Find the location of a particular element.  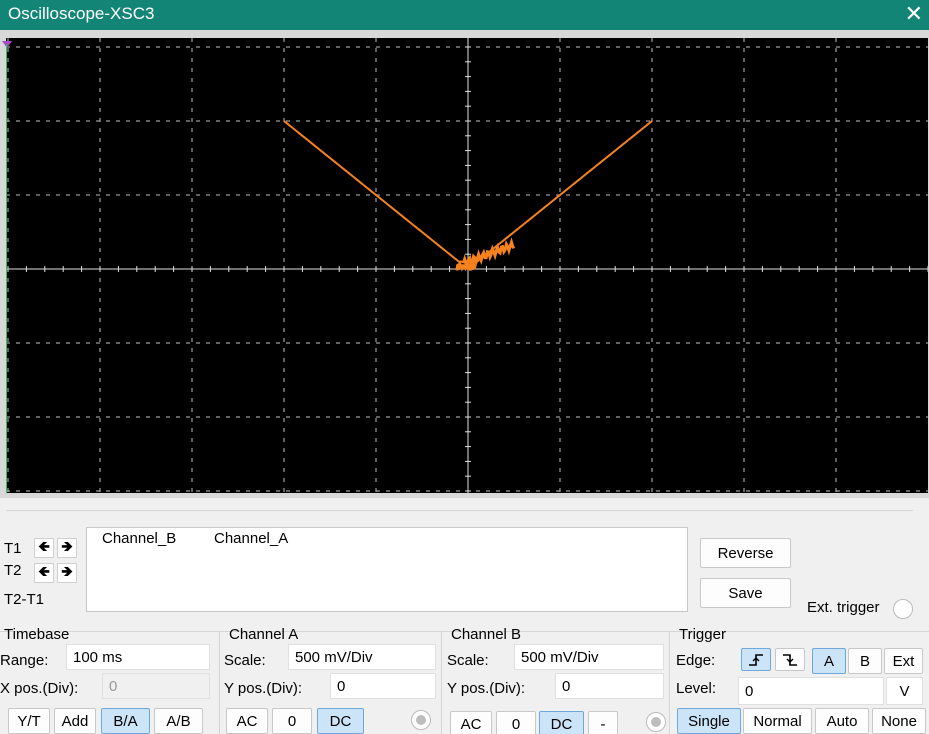

channel-b-dc-button: DC is located at coordinates (561, 722).